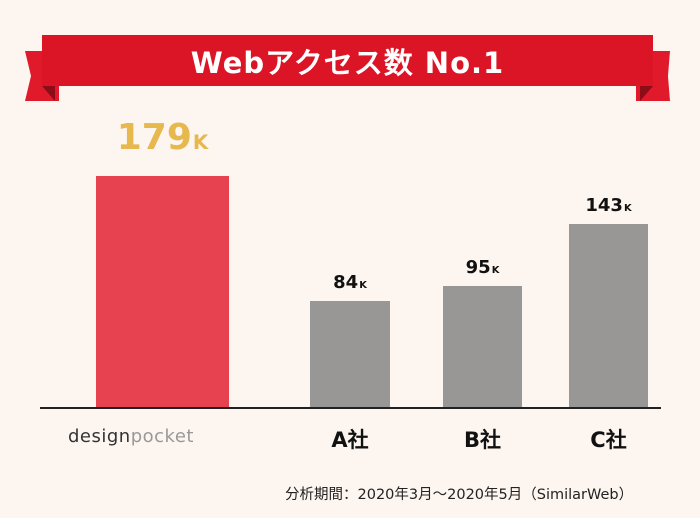 The height and width of the screenshot is (518, 700). What do you see at coordinates (162, 137) in the screenshot?
I see `bar-value-designpocket: 179K` at bounding box center [162, 137].